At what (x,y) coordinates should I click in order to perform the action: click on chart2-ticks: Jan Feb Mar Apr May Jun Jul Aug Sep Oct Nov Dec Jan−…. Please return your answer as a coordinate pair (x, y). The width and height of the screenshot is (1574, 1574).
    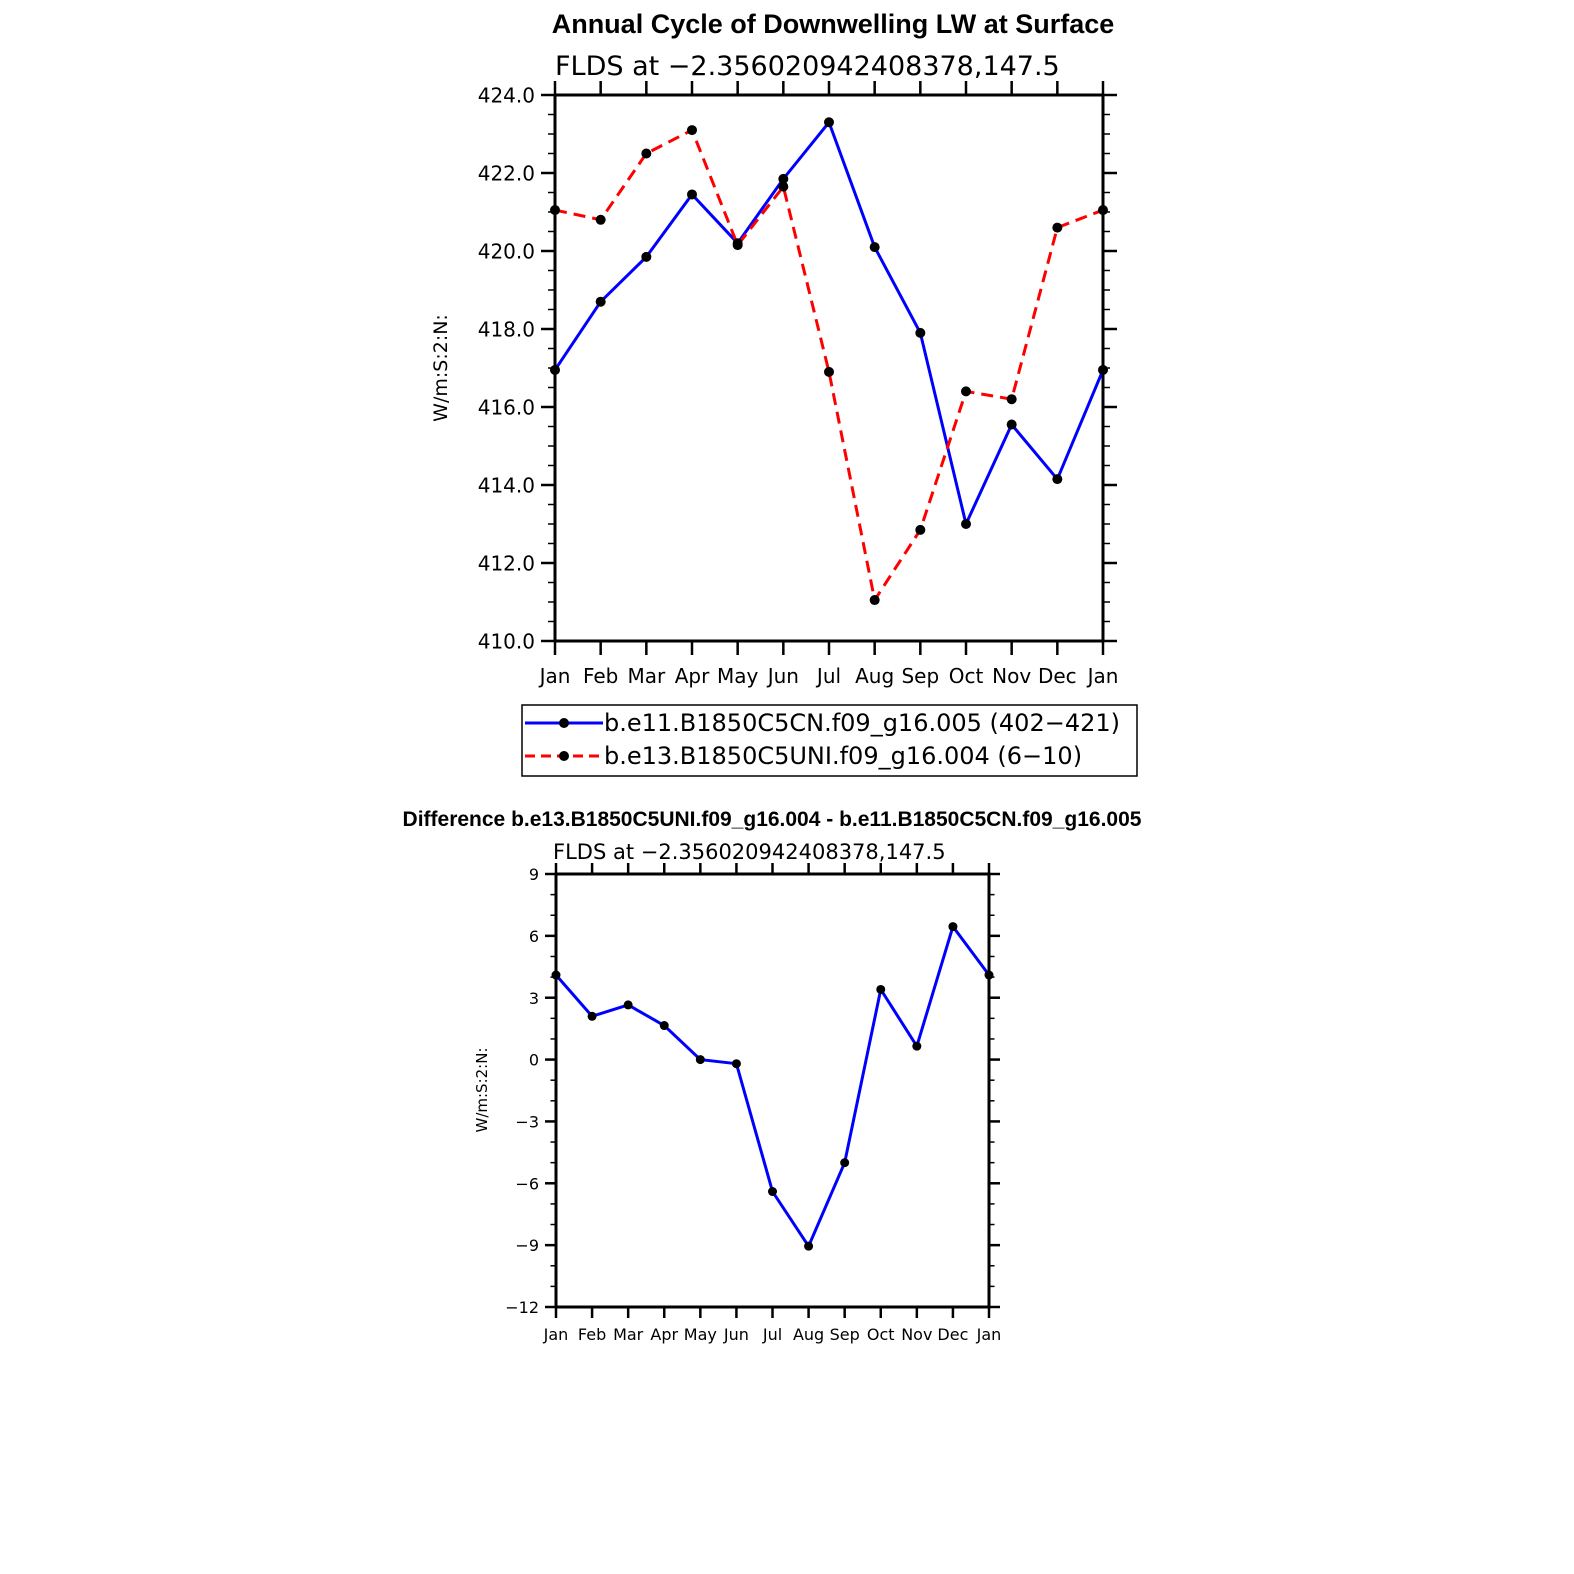
    Looking at the image, I should click on (753, 1103).